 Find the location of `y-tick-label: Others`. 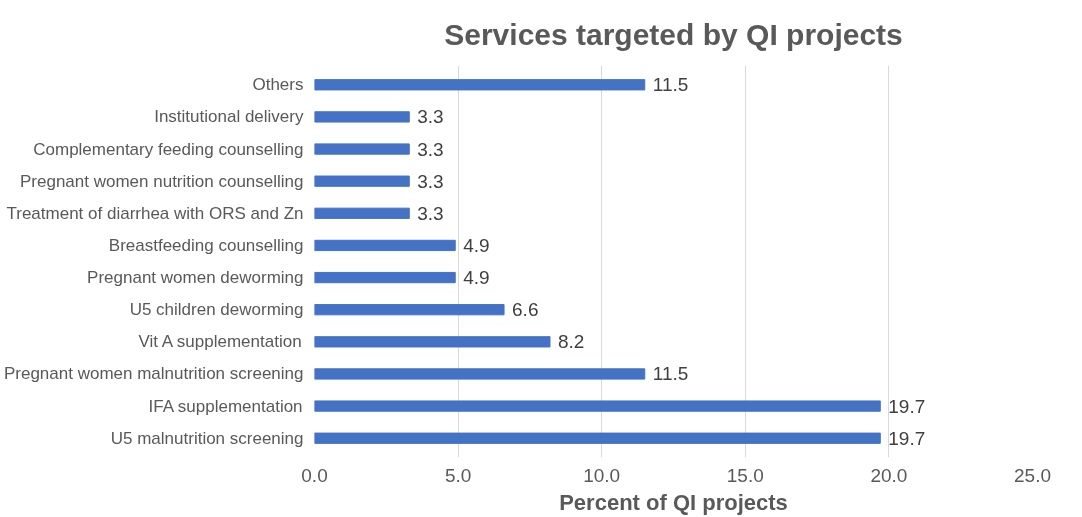

y-tick-label: Others is located at coordinates (278, 85).